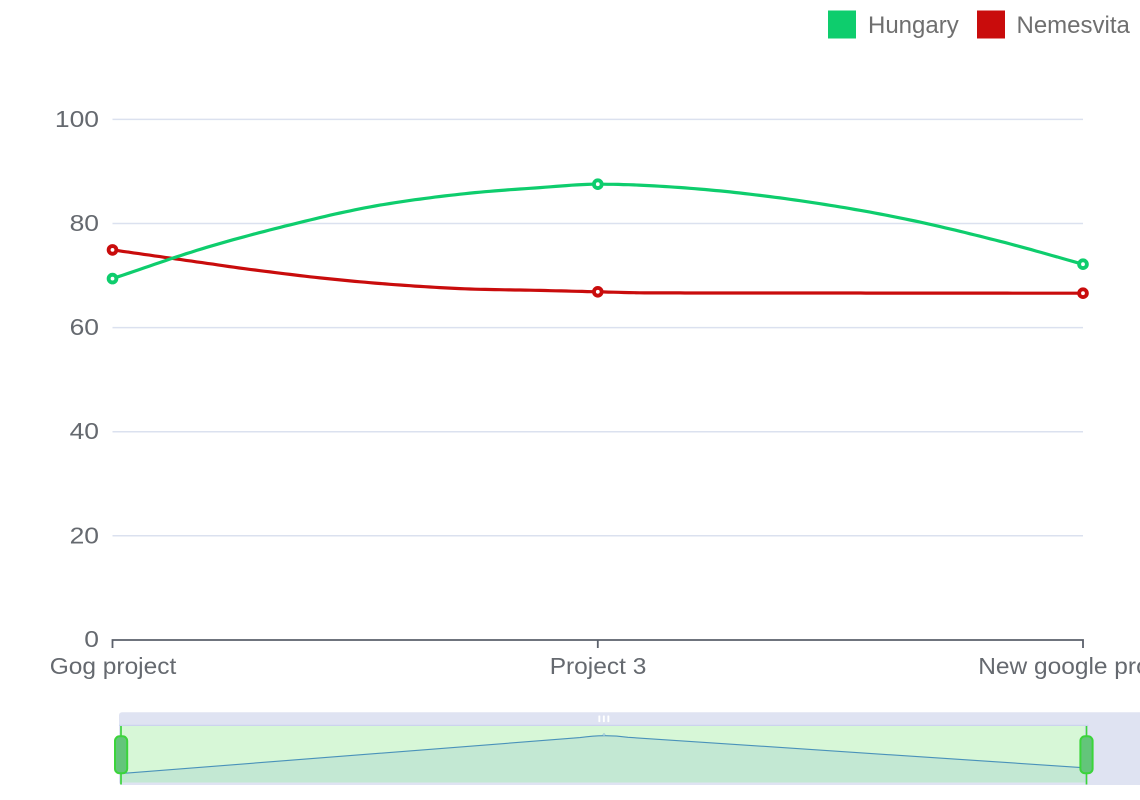 The image size is (1140, 800). What do you see at coordinates (84, 224) in the screenshot?
I see `svg-text: 80` at bounding box center [84, 224].